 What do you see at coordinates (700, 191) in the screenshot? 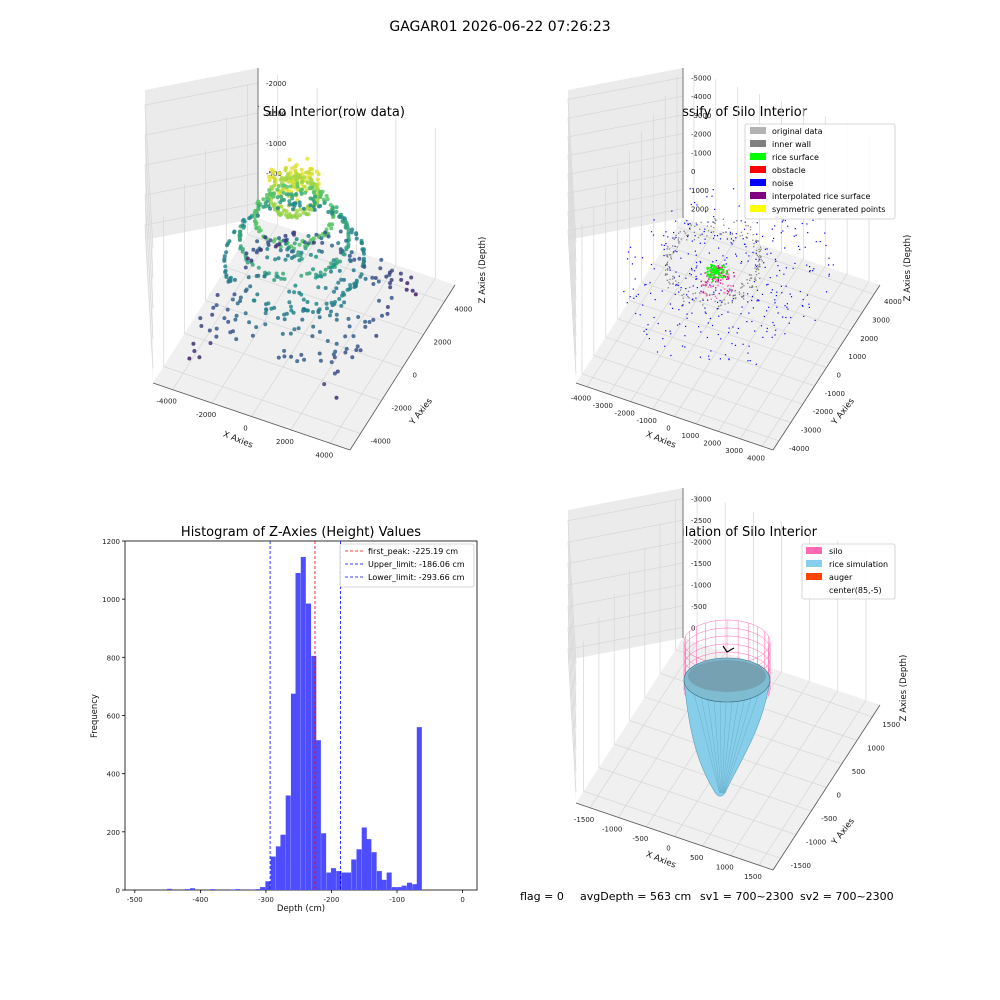
I see `z-tick-label: 1000` at bounding box center [700, 191].